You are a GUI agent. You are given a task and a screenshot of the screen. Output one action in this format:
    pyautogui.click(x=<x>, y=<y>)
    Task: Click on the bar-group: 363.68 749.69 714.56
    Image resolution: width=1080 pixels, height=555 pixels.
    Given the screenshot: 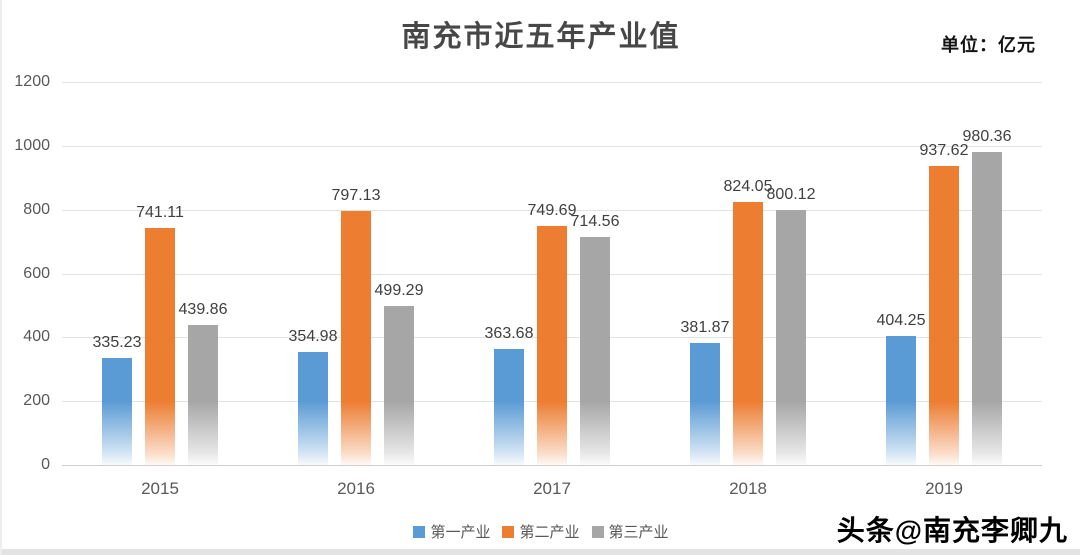 What is the action you would take?
    pyautogui.click(x=552, y=273)
    